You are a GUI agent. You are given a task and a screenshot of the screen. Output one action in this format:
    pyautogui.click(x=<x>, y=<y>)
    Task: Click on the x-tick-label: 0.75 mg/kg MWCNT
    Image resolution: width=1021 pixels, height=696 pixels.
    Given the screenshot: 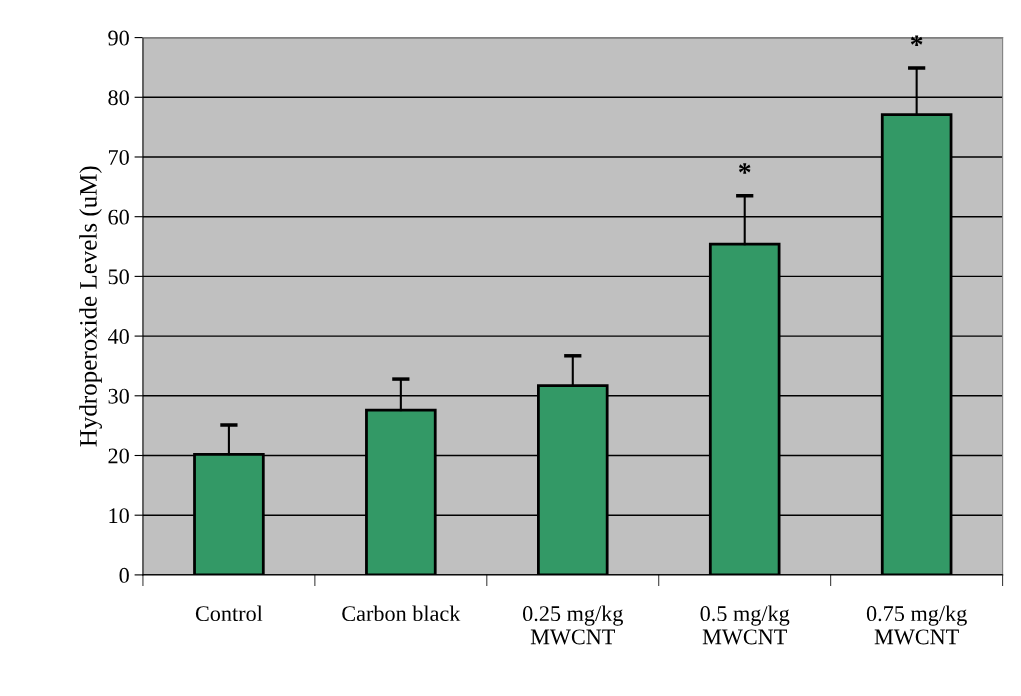 What is the action you would take?
    pyautogui.click(x=916, y=625)
    